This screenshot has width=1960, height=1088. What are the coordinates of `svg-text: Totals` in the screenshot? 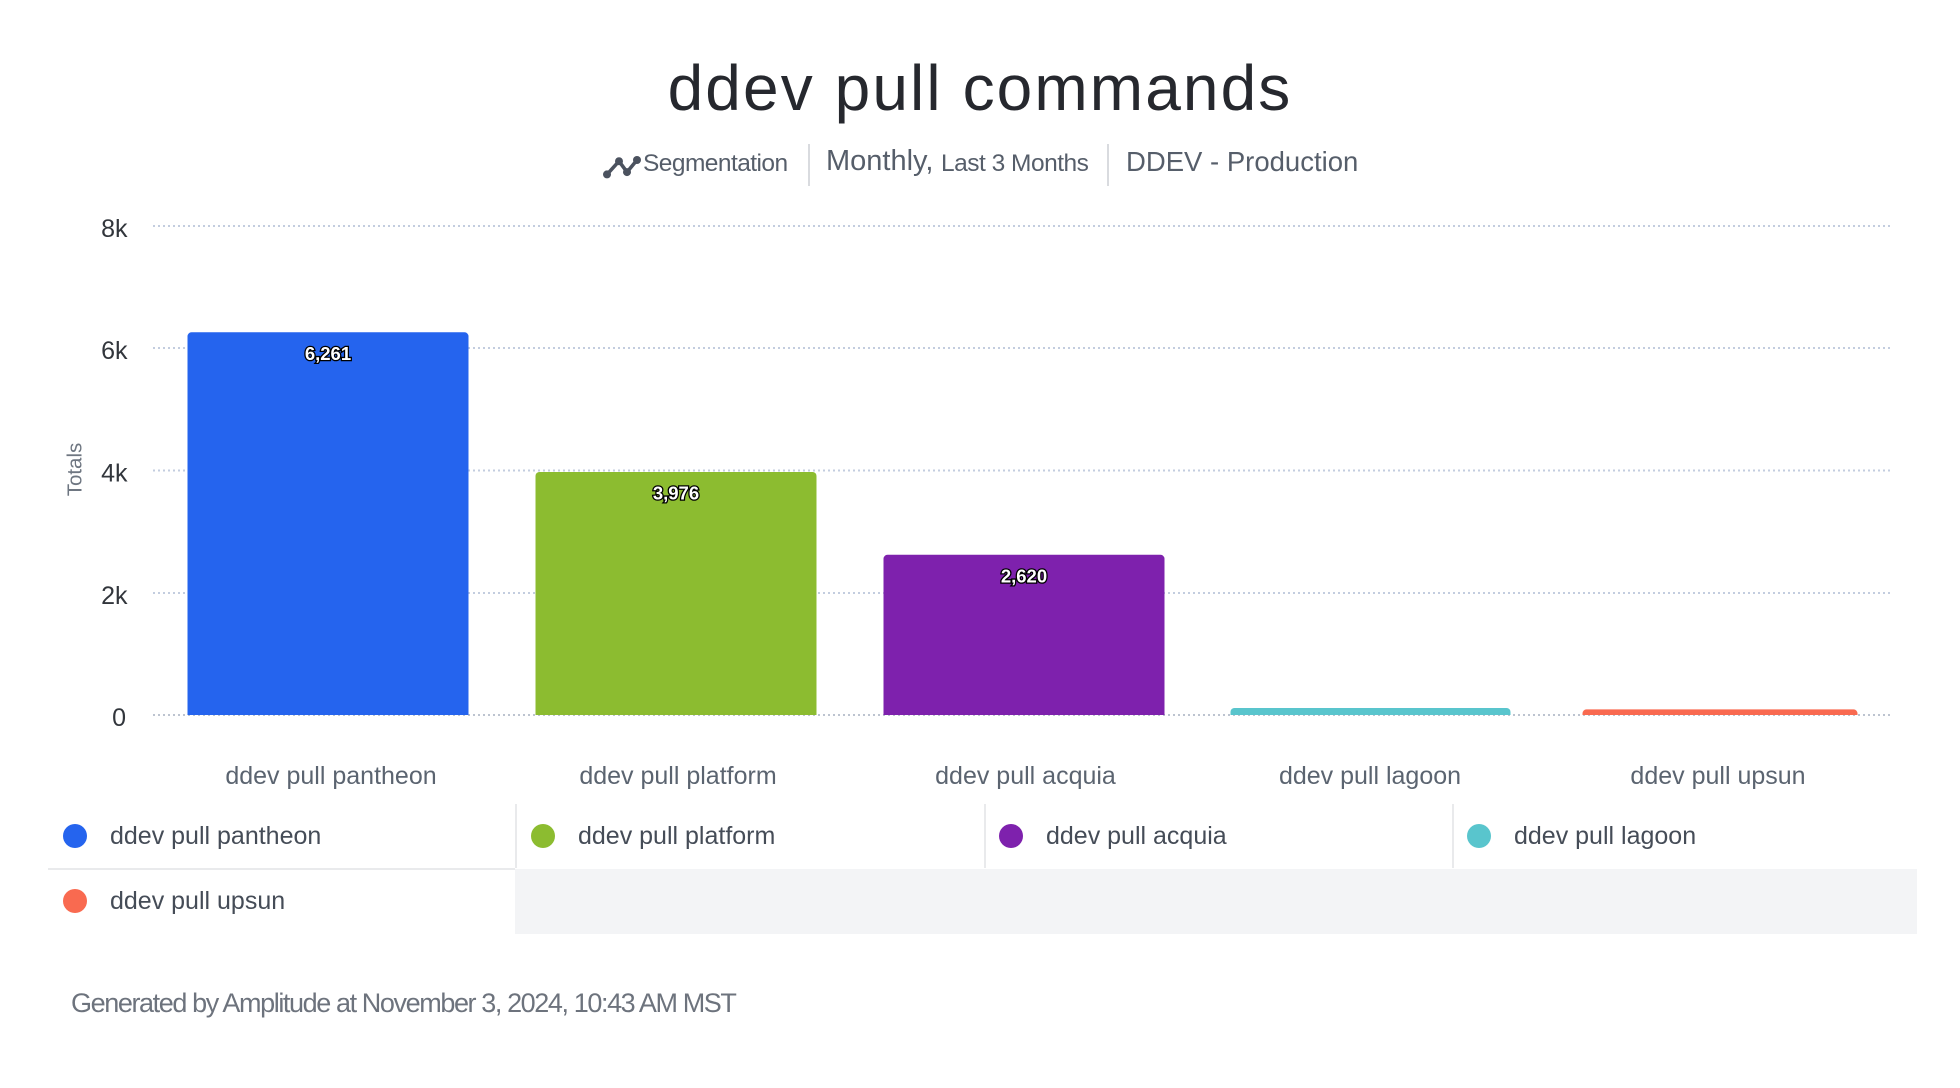 It's located at (74, 470).